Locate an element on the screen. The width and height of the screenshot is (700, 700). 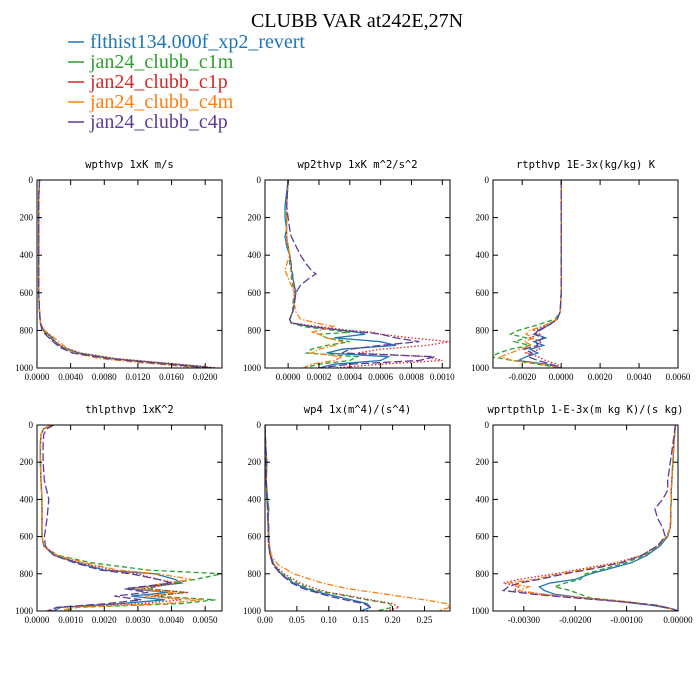
panel-title: wp2thvp 1xK m^2/s^2 is located at coordinates (357, 165).